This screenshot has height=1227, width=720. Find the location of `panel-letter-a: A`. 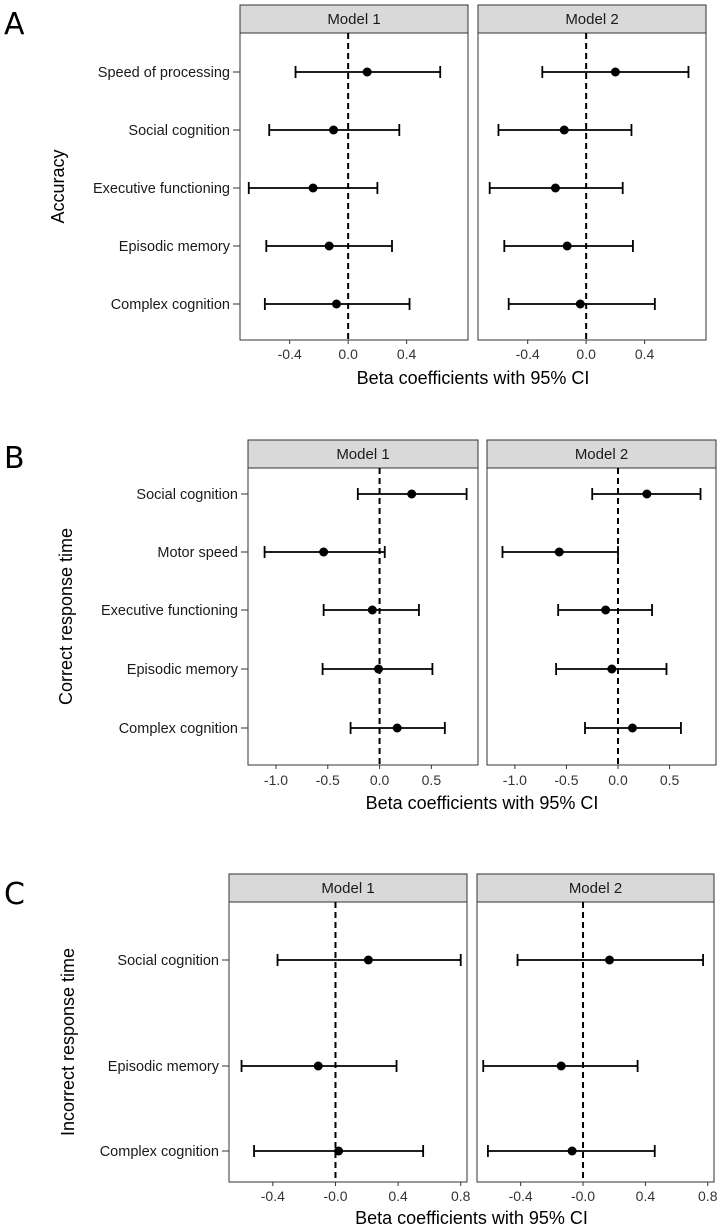

panel-letter-a: A is located at coordinates (14, 24).